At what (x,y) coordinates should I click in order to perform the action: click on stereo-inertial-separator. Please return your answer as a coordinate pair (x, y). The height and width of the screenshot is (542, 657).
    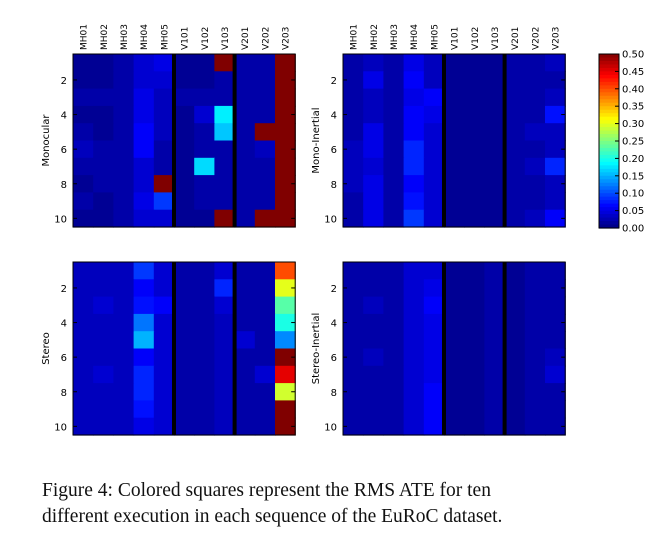
    Looking at the image, I should click on (444, 348).